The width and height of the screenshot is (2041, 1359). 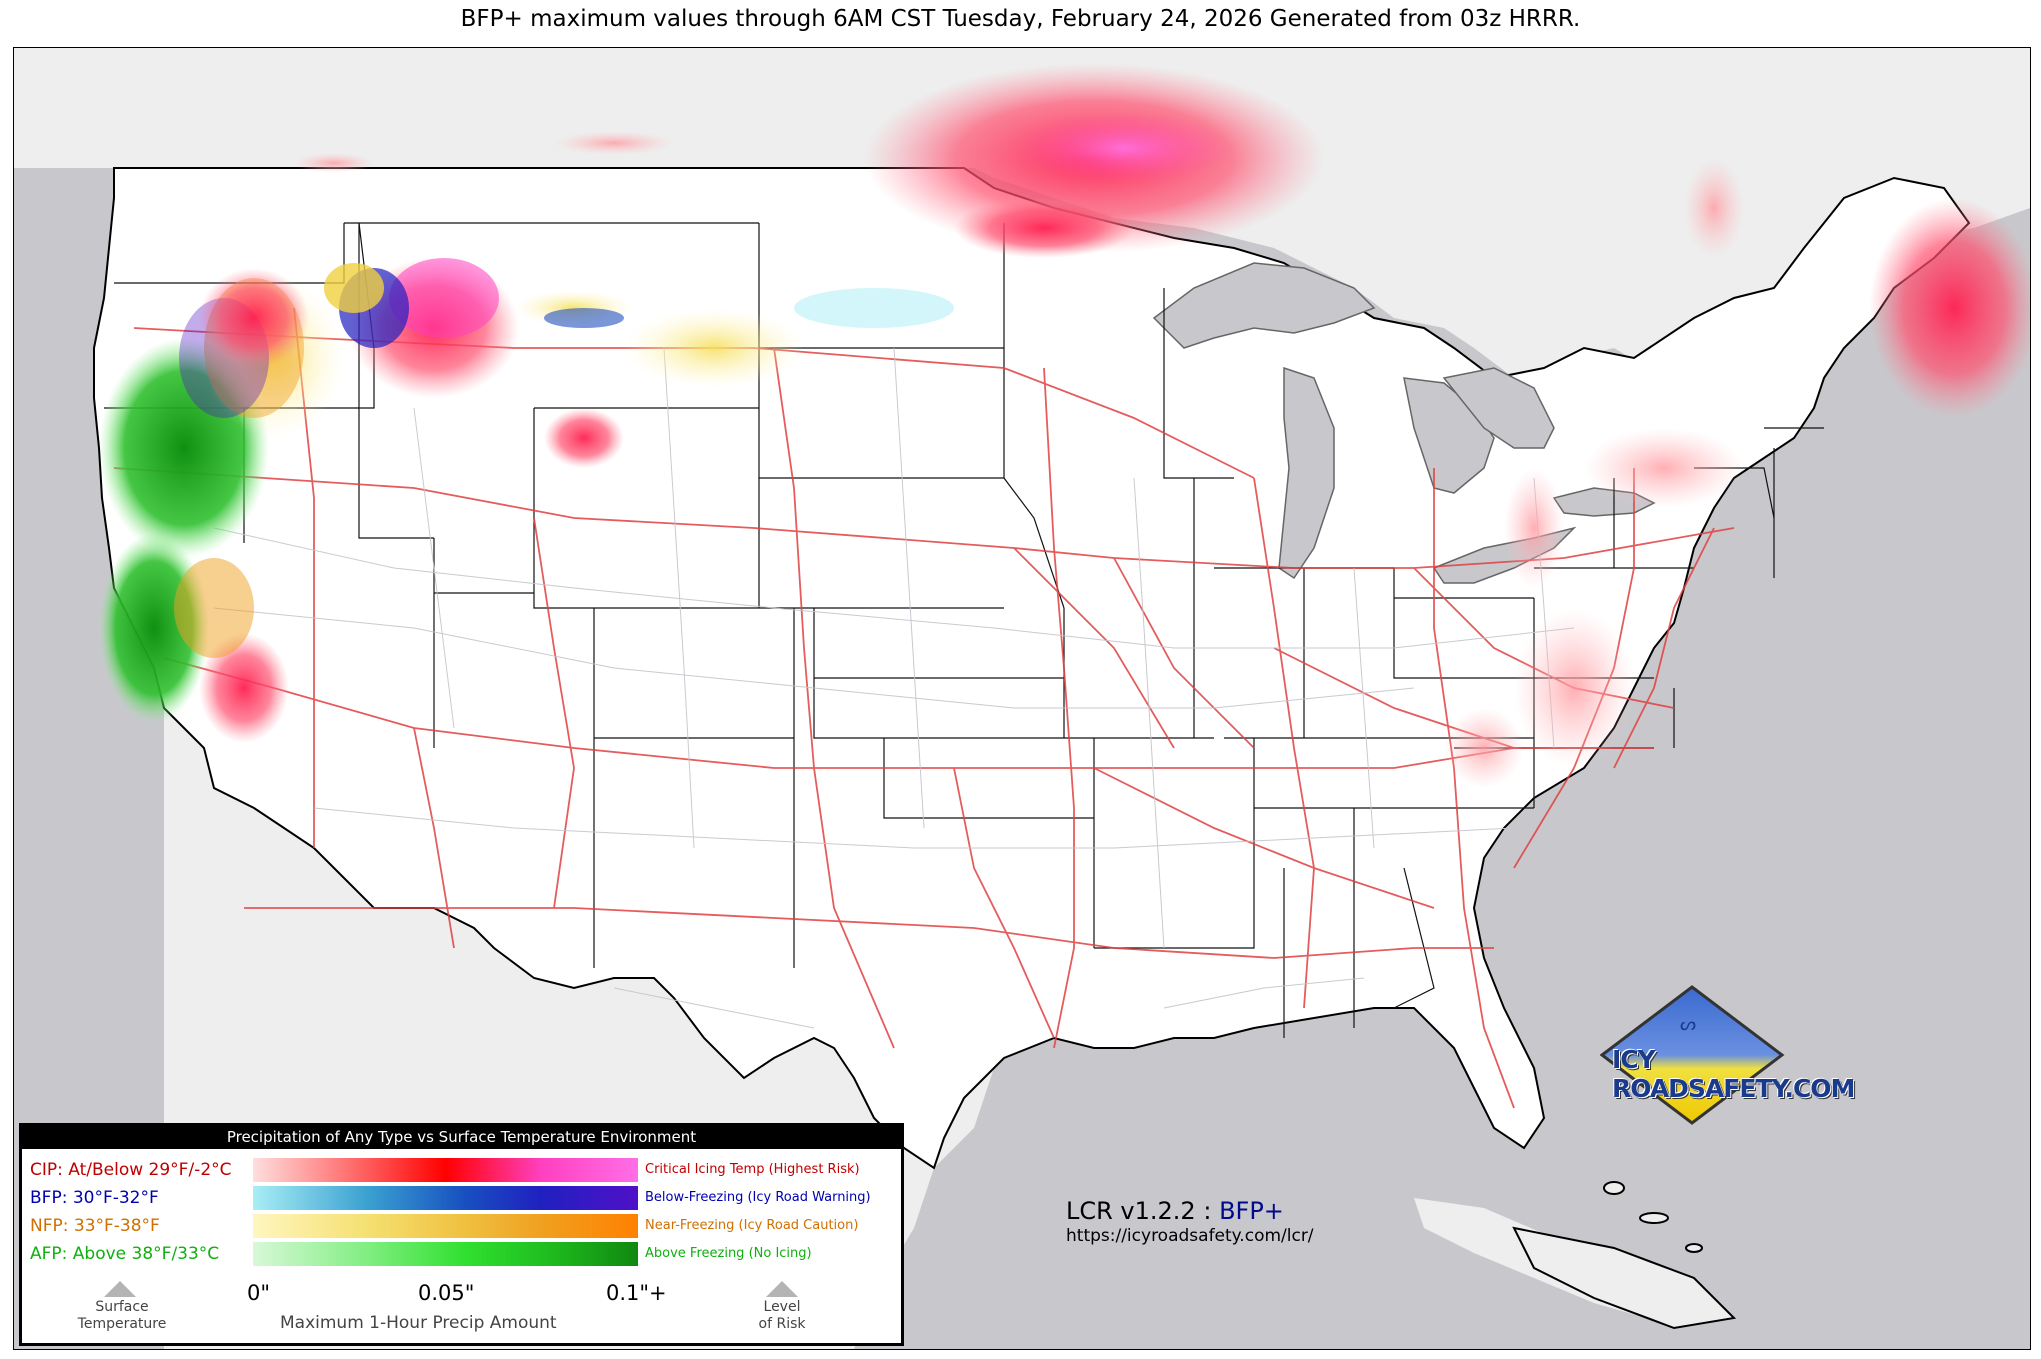 I want to click on risk-level-label-line2: of Risk, so click(x=782, y=1324).